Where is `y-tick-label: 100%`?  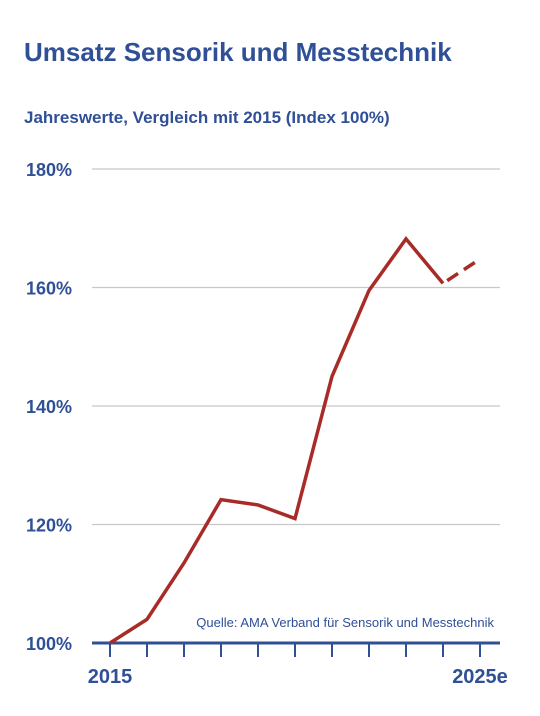 y-tick-label: 100% is located at coordinates (49, 644).